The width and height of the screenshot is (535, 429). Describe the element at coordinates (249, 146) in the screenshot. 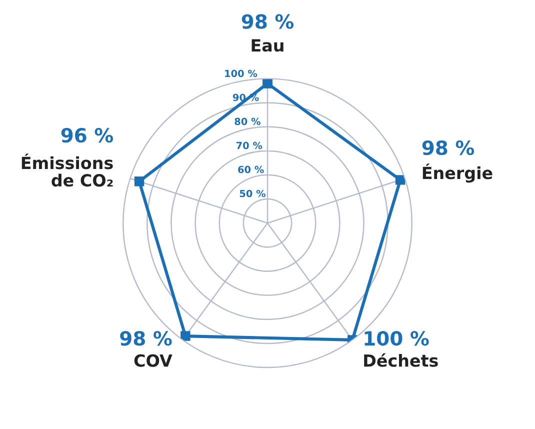

I see `y-tick-label: 70 %` at that location.